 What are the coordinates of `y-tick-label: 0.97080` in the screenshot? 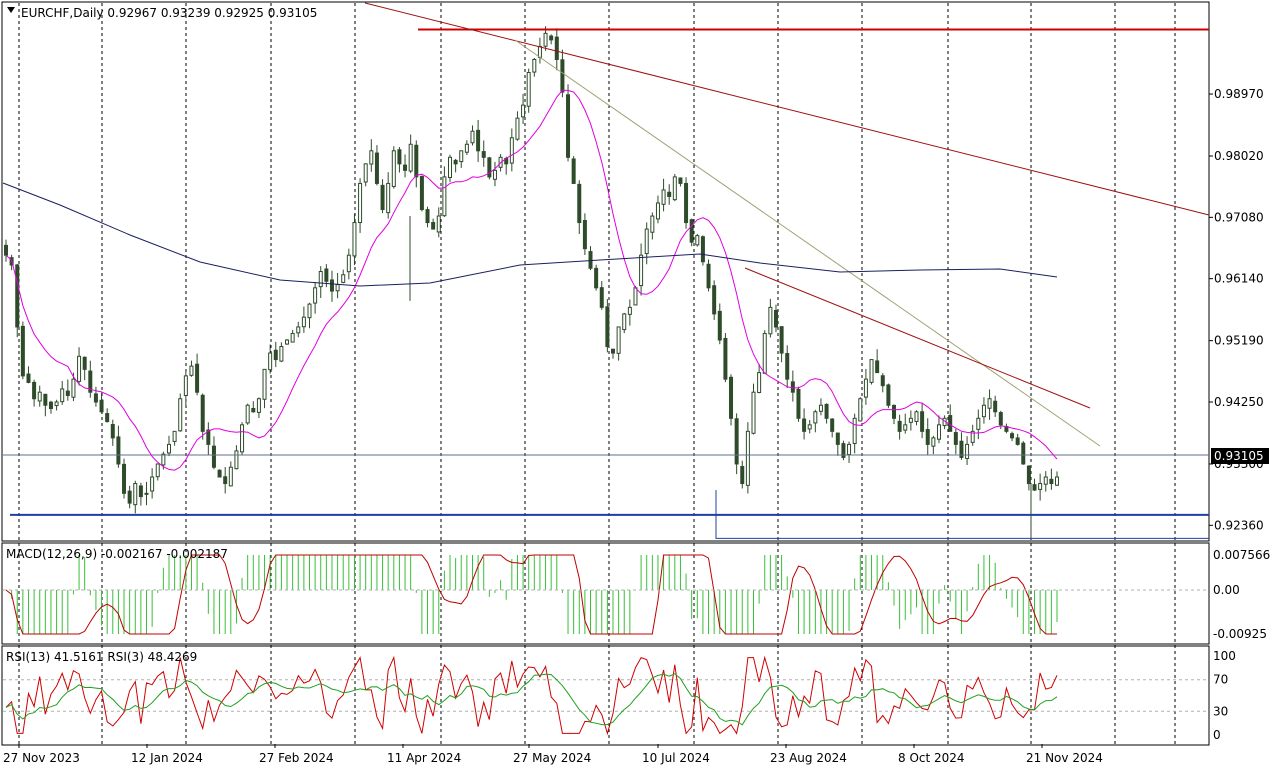 It's located at (1239, 217).